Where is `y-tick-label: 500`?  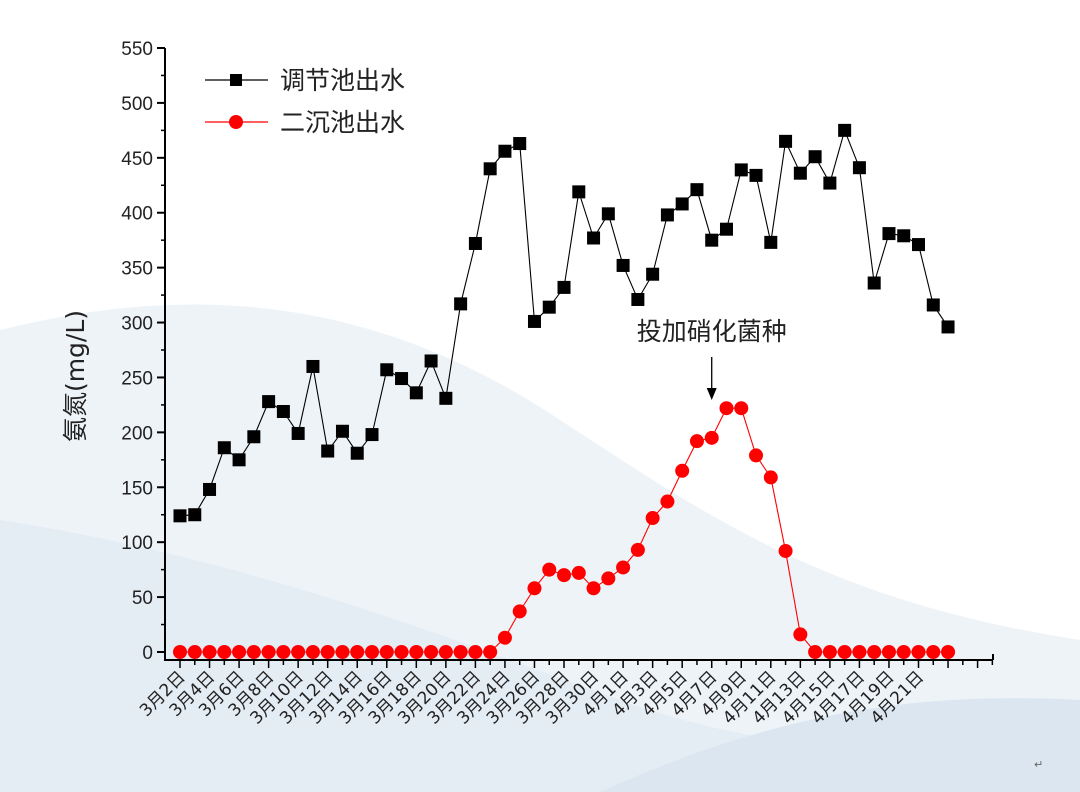
y-tick-label: 500 is located at coordinates (137, 104).